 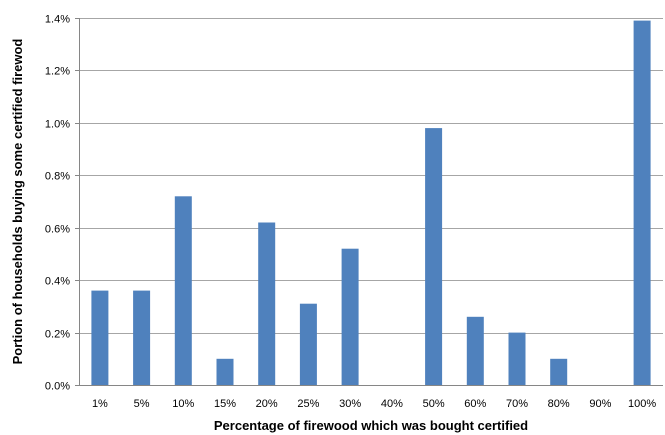 What do you see at coordinates (475, 404) in the screenshot?
I see `x-tick-label: 60%` at bounding box center [475, 404].